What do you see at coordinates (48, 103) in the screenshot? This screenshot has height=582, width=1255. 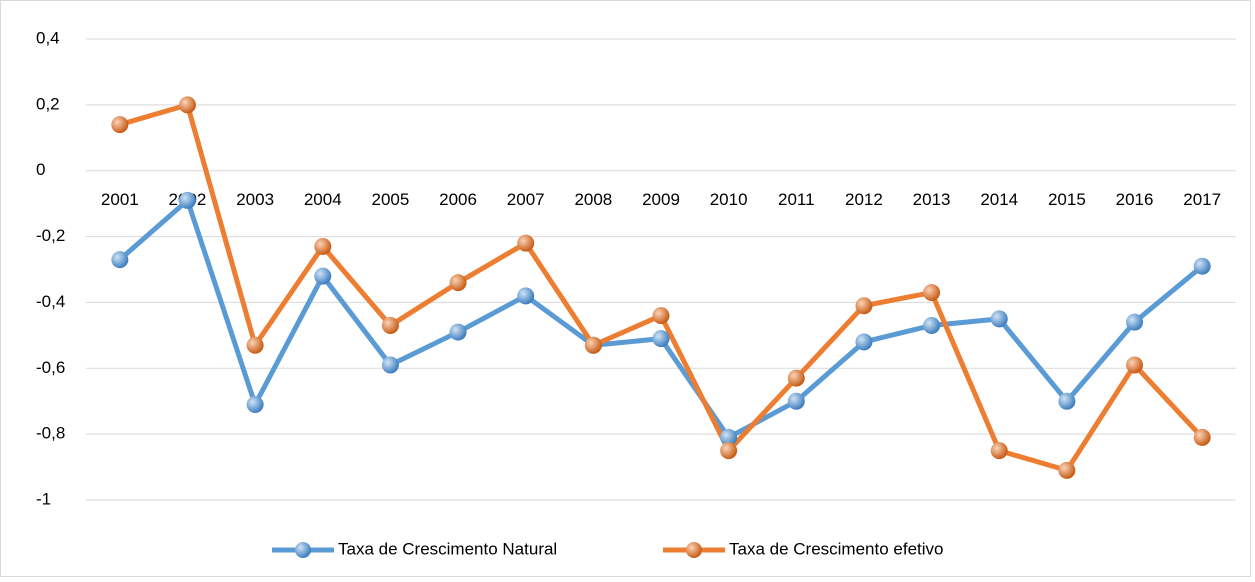 I see `y-tick-label: 0,2` at bounding box center [48, 103].